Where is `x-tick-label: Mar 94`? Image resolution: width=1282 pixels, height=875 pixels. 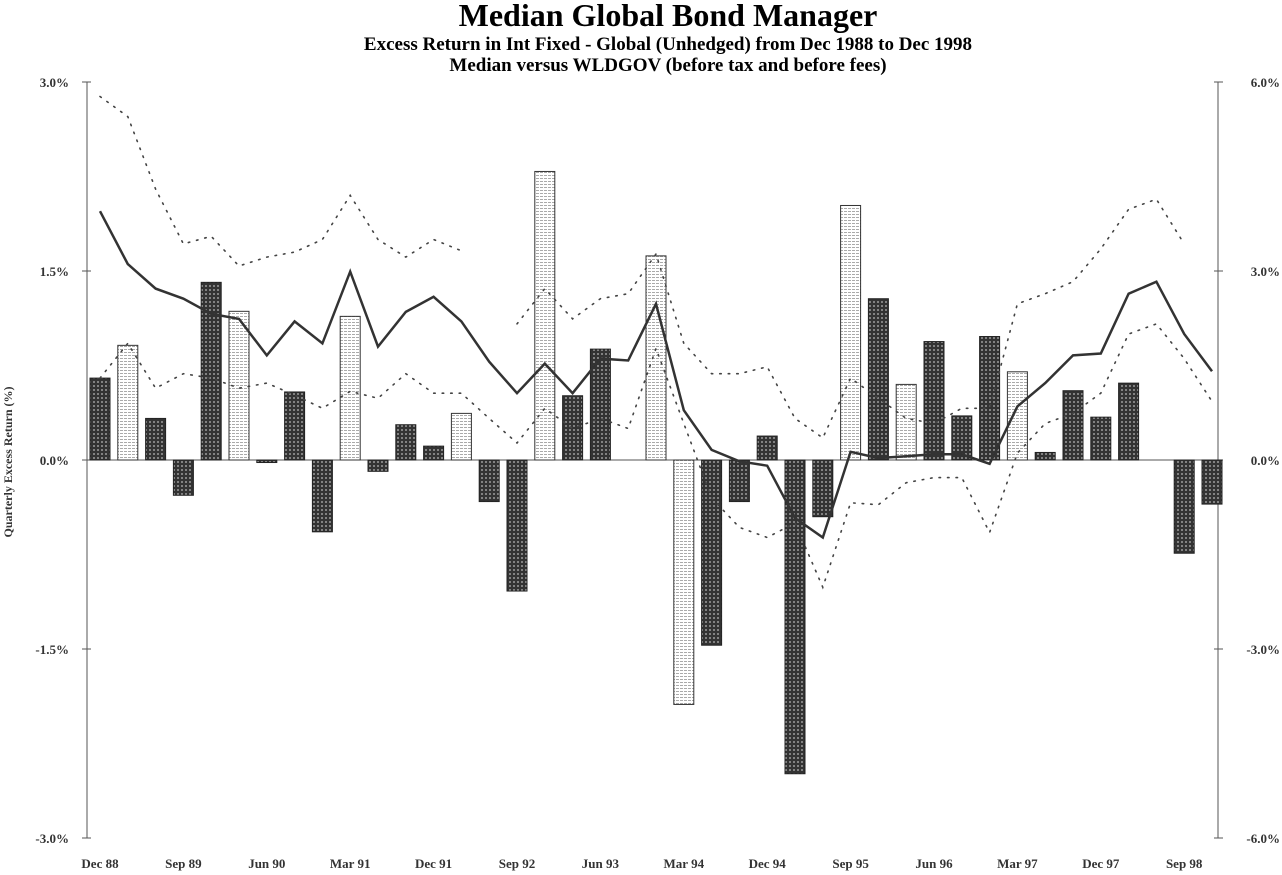
x-tick-label: Mar 94 is located at coordinates (684, 863).